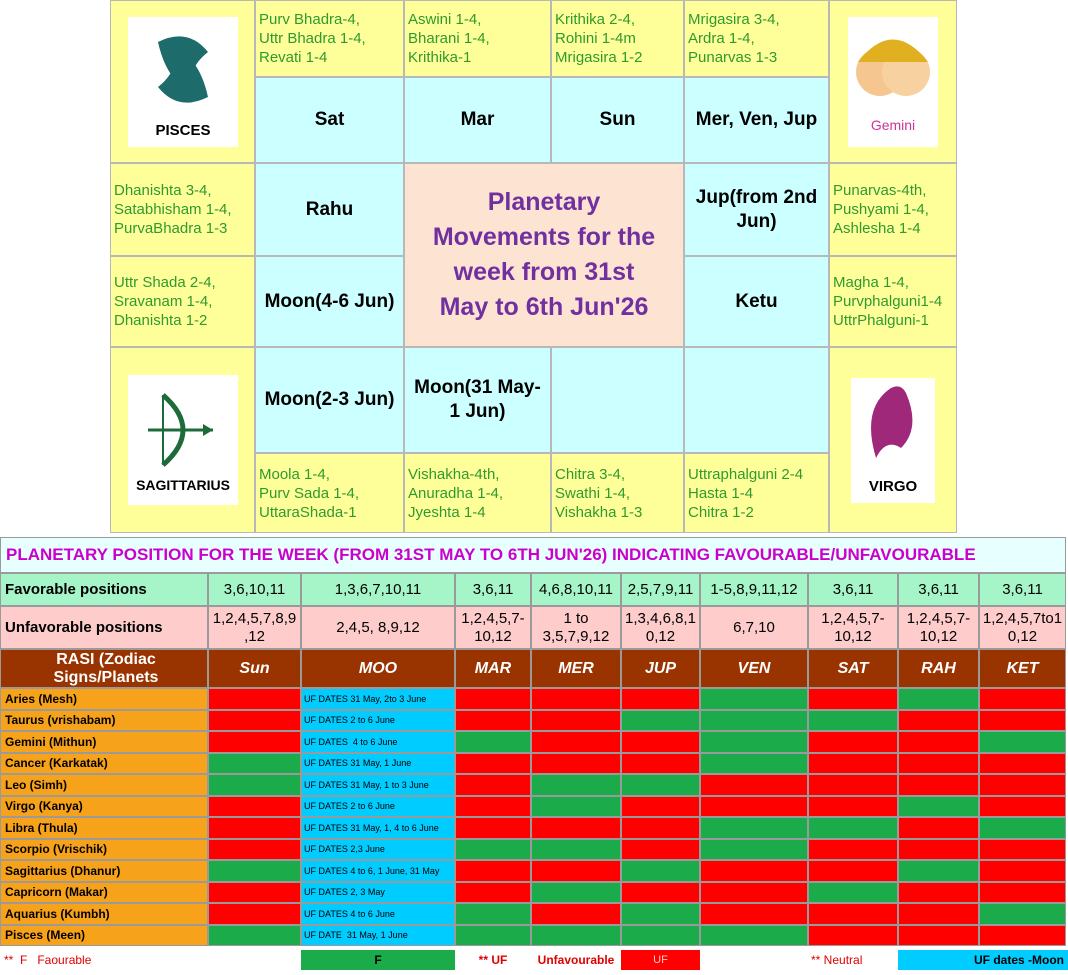 This screenshot has width=1068, height=975. What do you see at coordinates (104, 806) in the screenshot?
I see `rasi-label: Virgo (Kanya)` at bounding box center [104, 806].